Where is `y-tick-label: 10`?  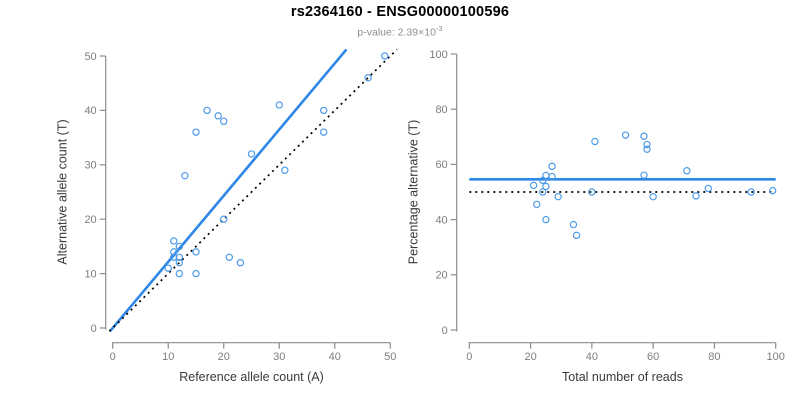
y-tick-label: 10 is located at coordinates (90, 274).